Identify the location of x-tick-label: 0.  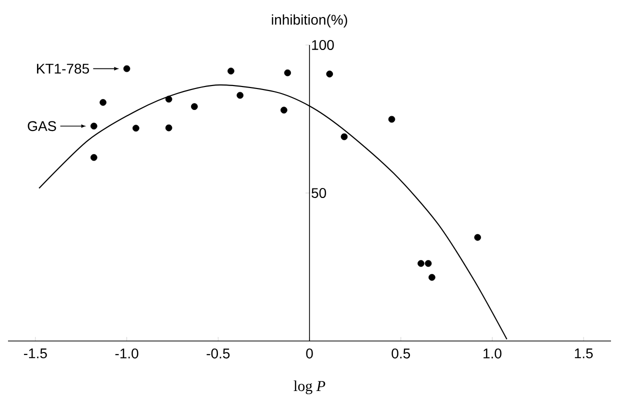
(309, 353).